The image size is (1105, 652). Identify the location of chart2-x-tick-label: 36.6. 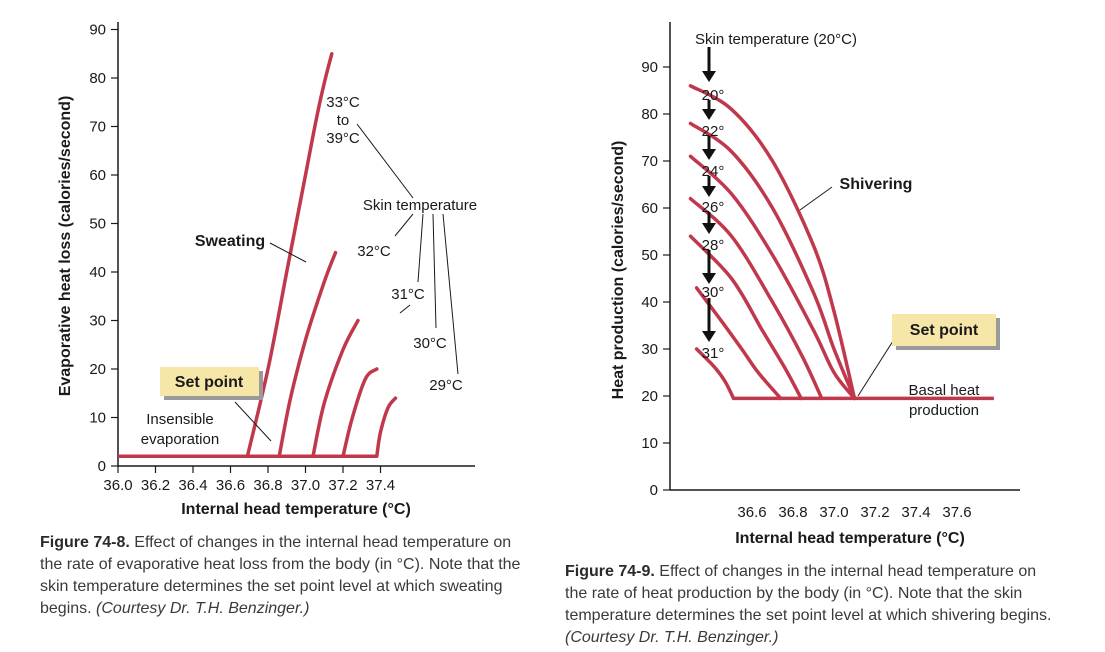
(751, 512).